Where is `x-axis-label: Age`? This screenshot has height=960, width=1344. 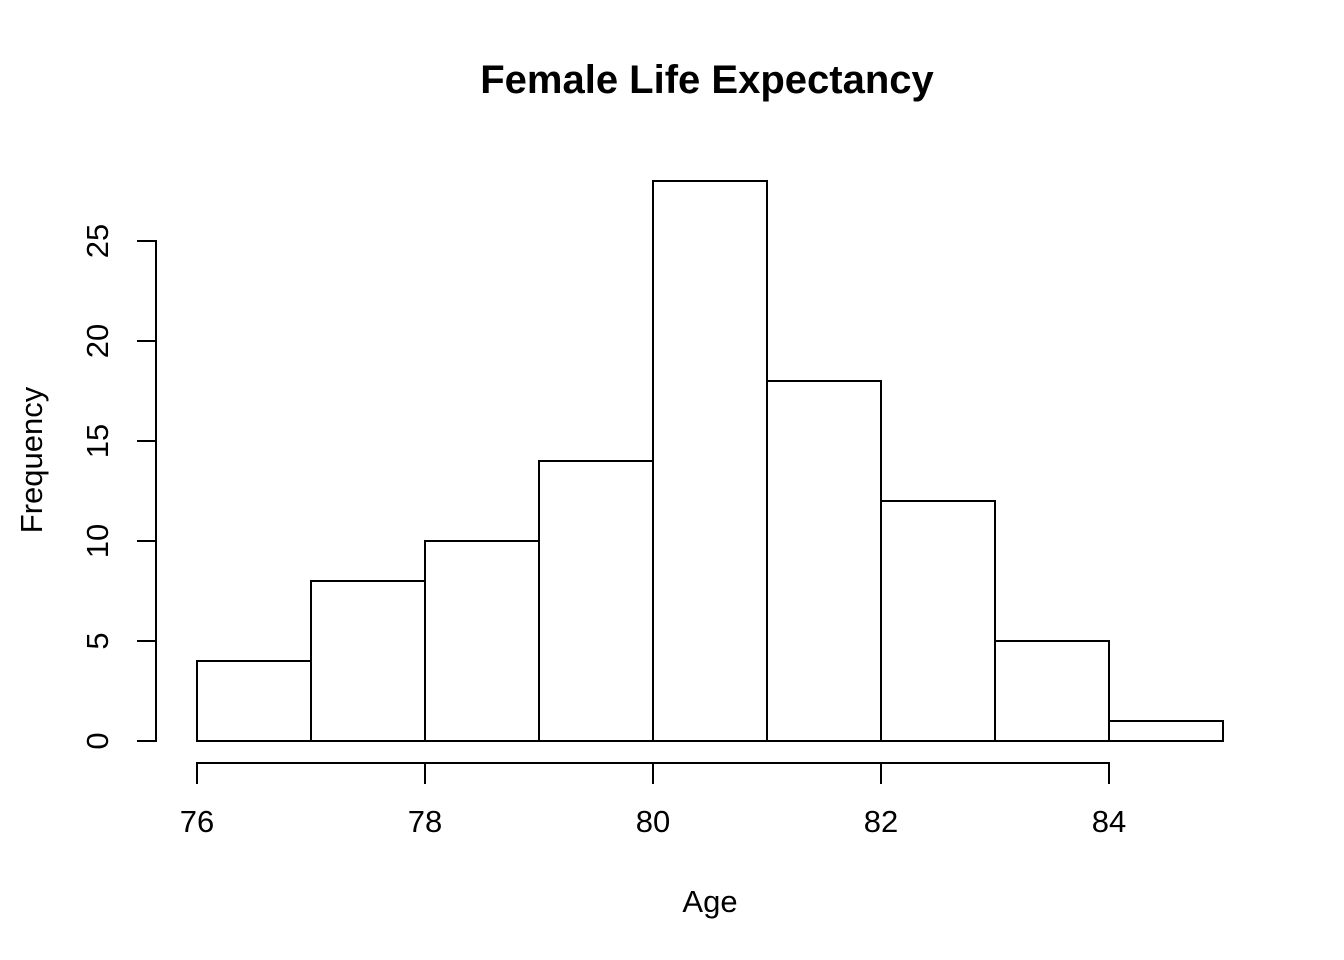 x-axis-label: Age is located at coordinates (709, 901).